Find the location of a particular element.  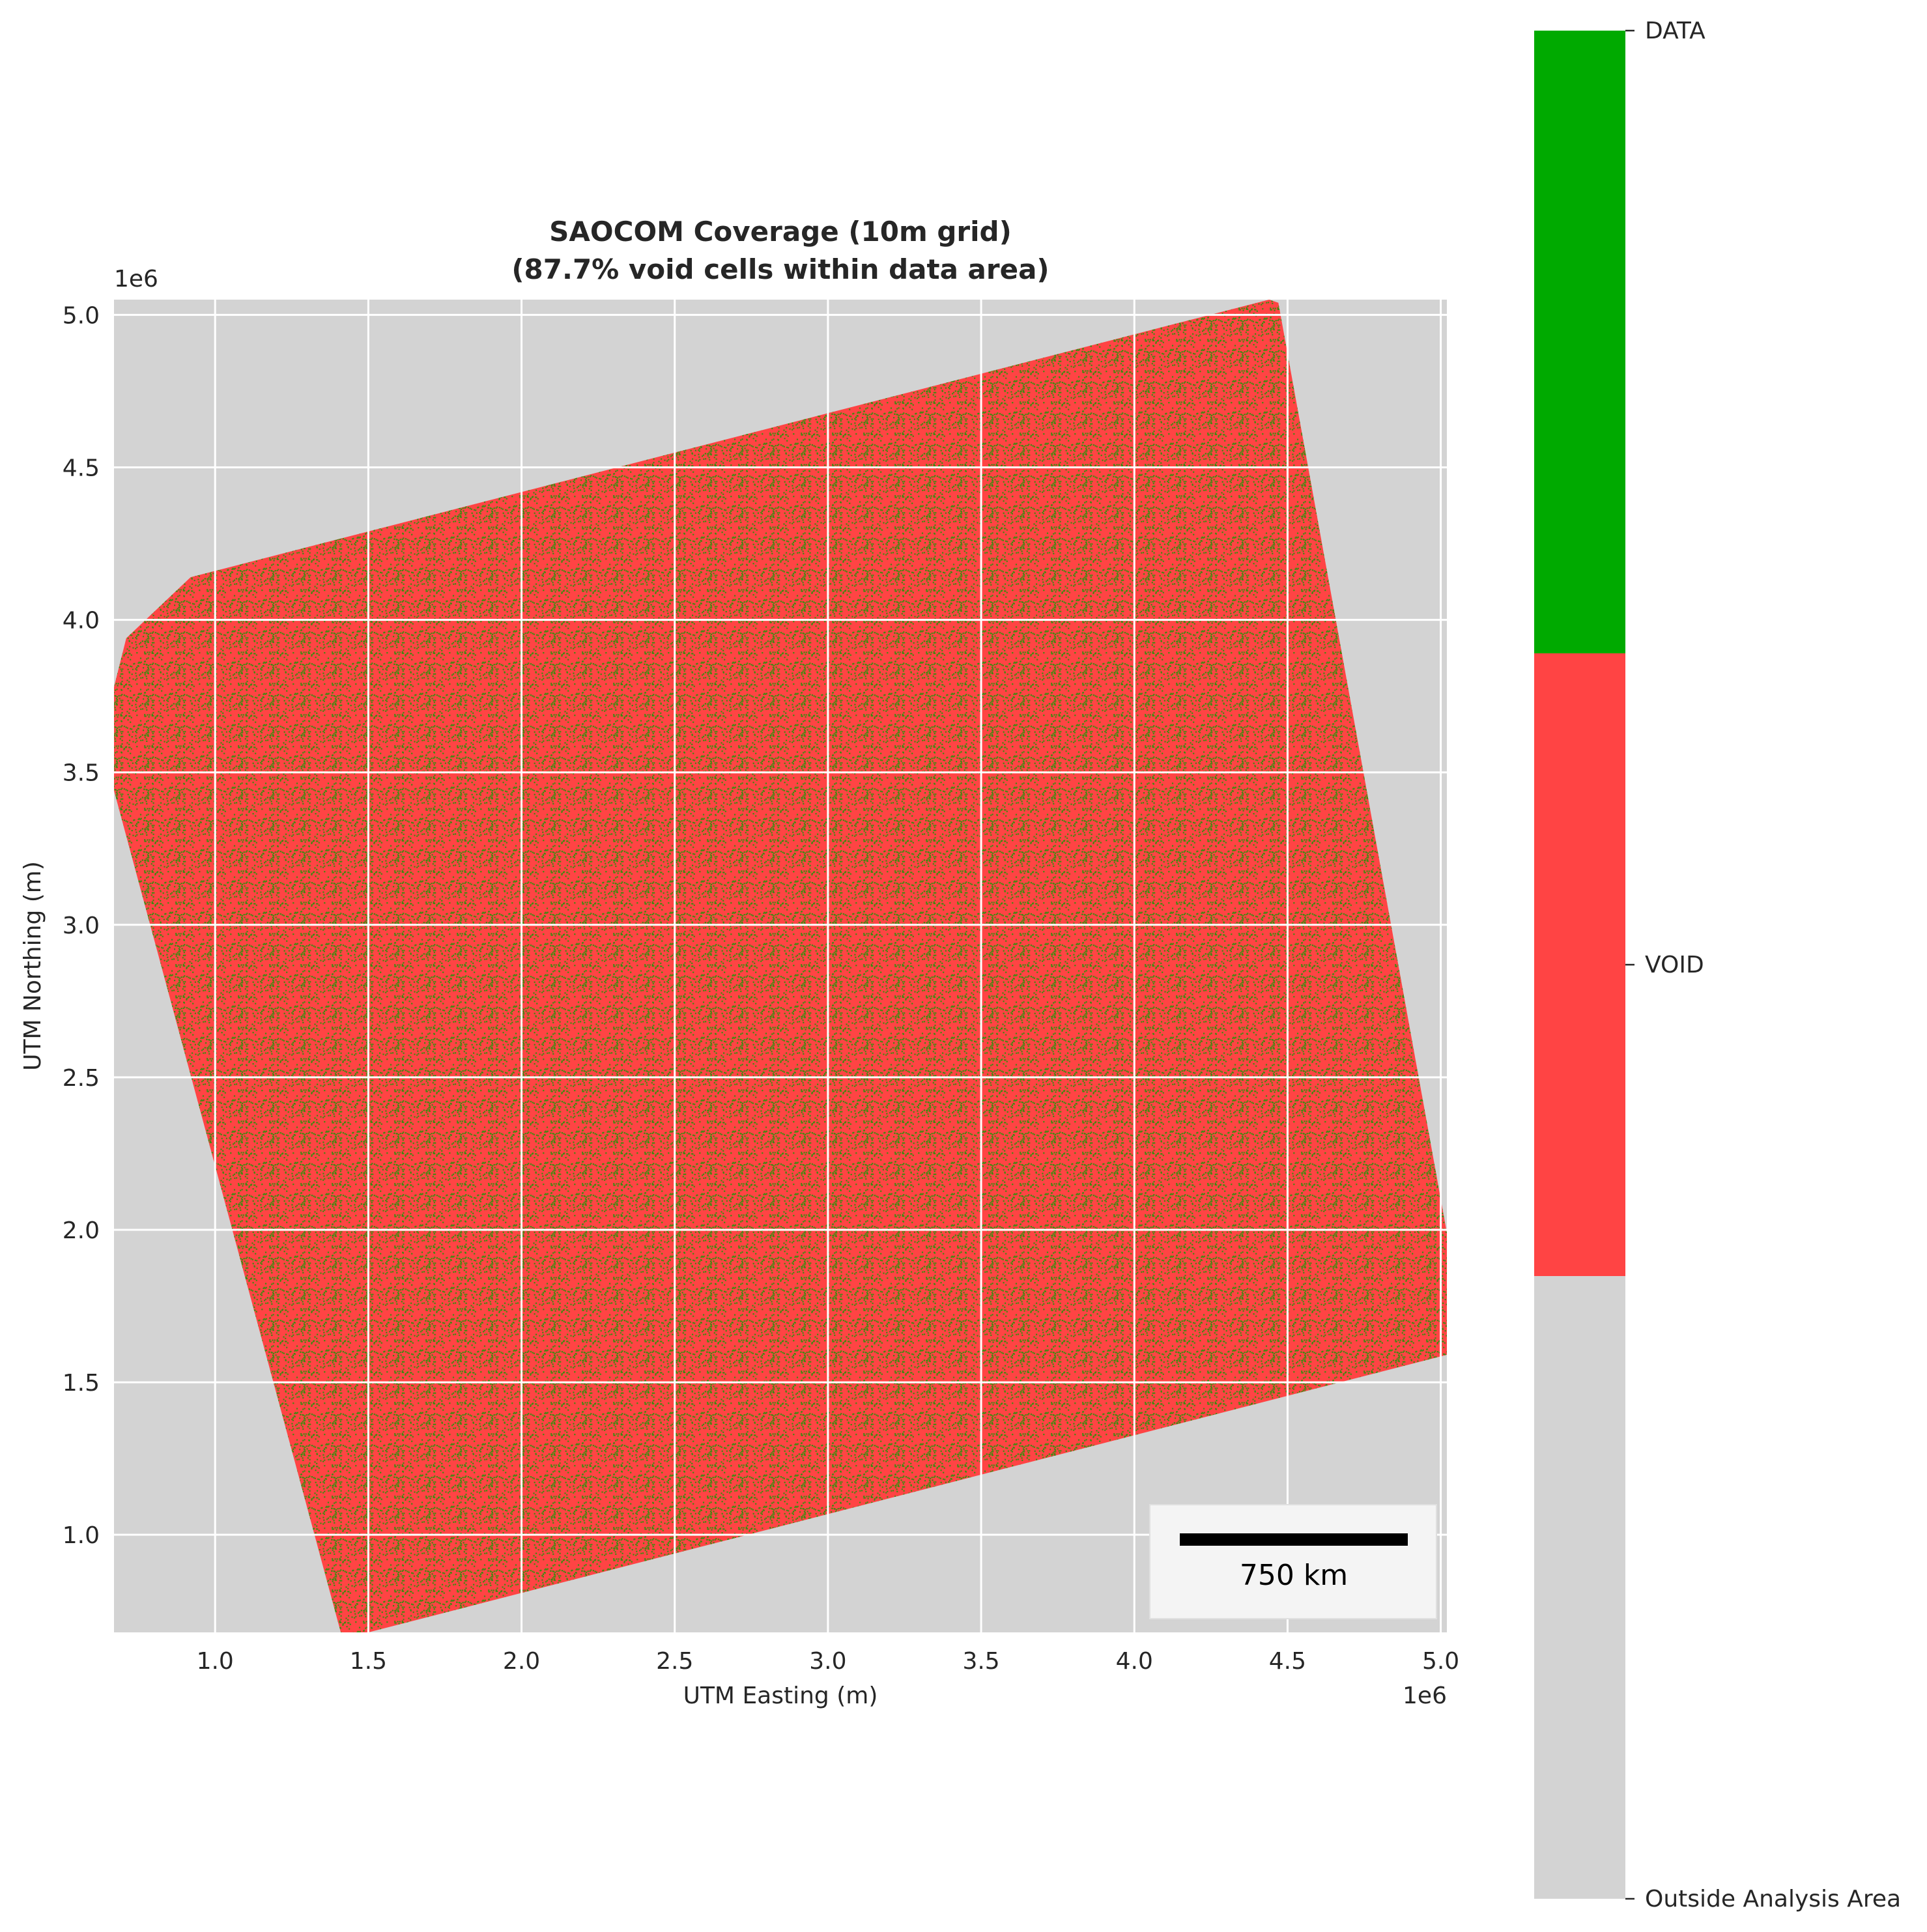

scale-bar: 750 km is located at coordinates (1293, 1562).